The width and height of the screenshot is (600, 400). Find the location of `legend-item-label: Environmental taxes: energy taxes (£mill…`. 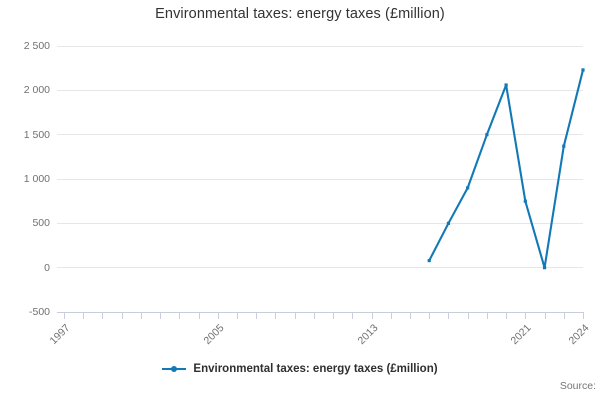

legend-item-label: Environmental taxes: energy taxes (£mill… is located at coordinates (315, 369).